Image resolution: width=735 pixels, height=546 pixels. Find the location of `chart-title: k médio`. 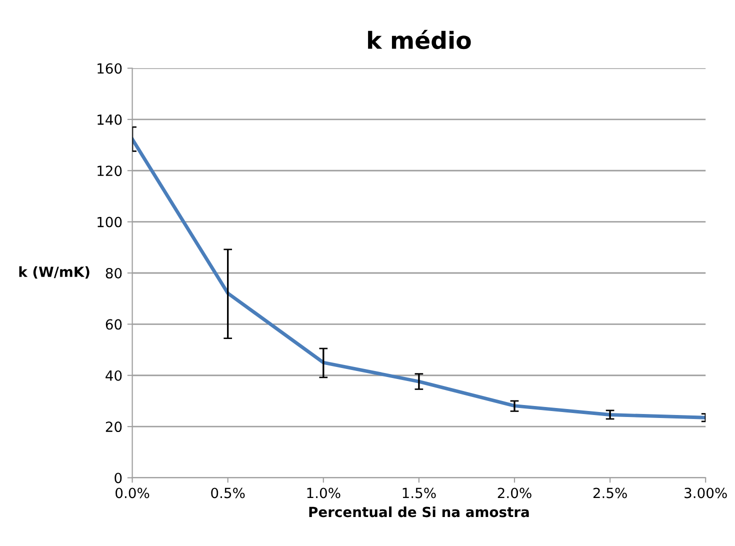

chart-title: k médio is located at coordinates (419, 40).